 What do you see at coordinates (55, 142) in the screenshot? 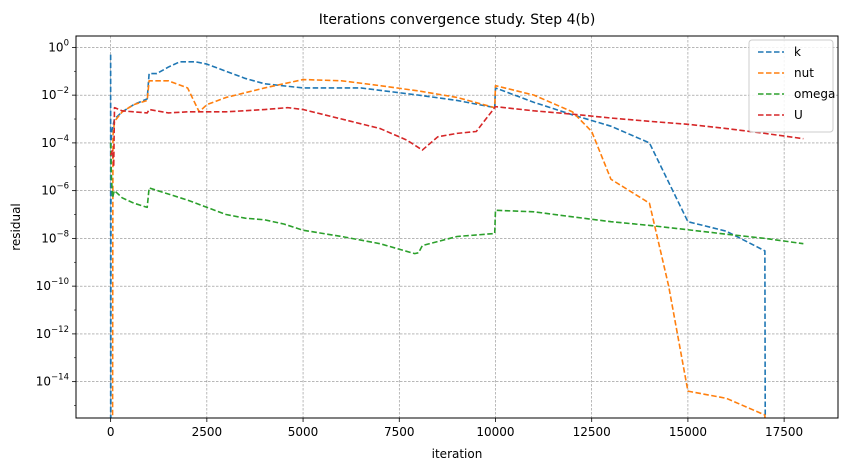
I see `y-tick-label: 10⁻⁴` at bounding box center [55, 142].